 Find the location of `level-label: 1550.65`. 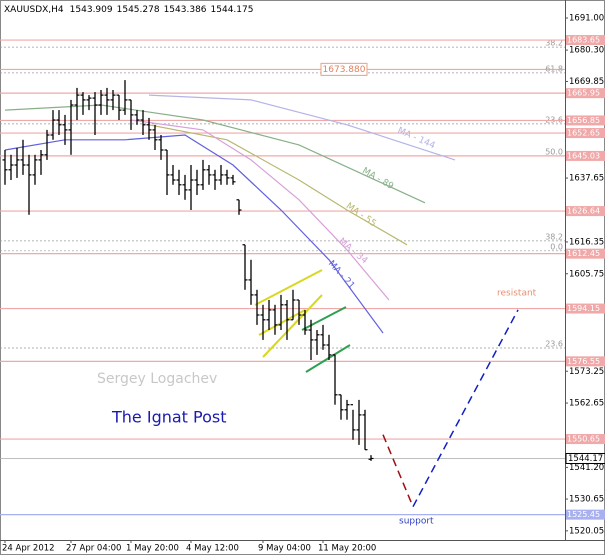

level-label: 1550.65 is located at coordinates (583, 439).